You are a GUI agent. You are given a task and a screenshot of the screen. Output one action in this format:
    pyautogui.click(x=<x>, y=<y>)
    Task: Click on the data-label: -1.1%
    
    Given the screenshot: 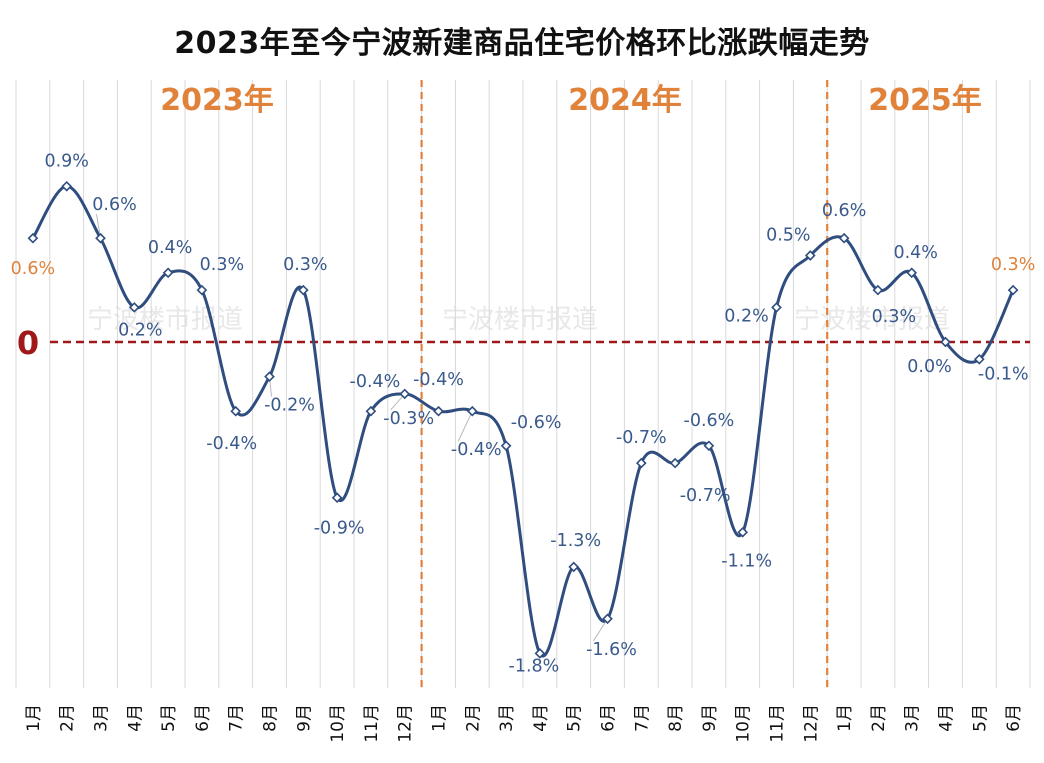 What is the action you would take?
    pyautogui.click(x=746, y=561)
    